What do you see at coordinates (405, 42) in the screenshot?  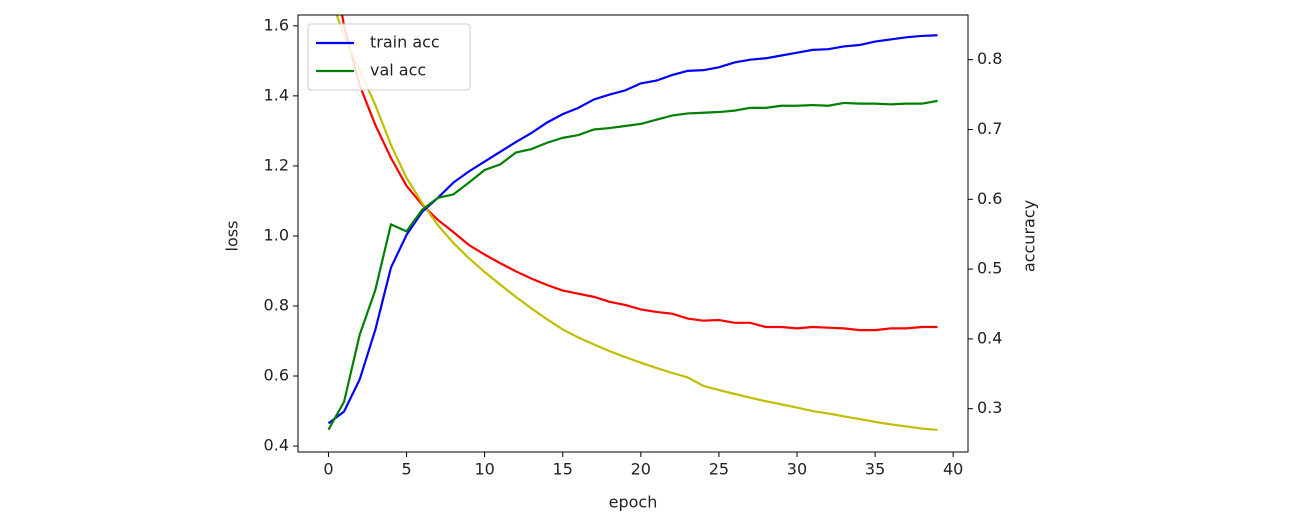 I see `legend-label: train acc` at bounding box center [405, 42].